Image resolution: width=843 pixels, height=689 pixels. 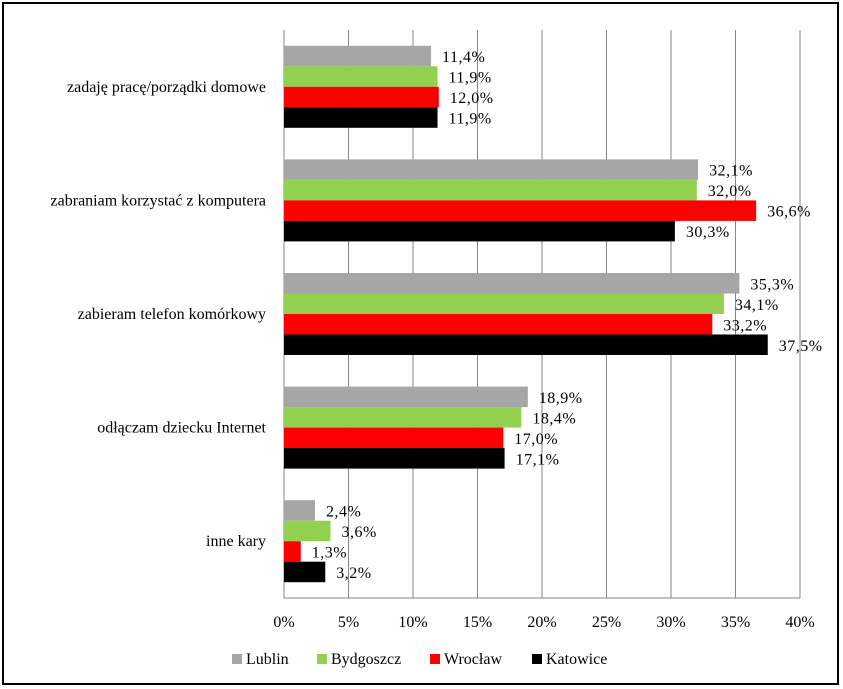 What do you see at coordinates (283, 622) in the screenshot?
I see `x-tick-label: 0%` at bounding box center [283, 622].